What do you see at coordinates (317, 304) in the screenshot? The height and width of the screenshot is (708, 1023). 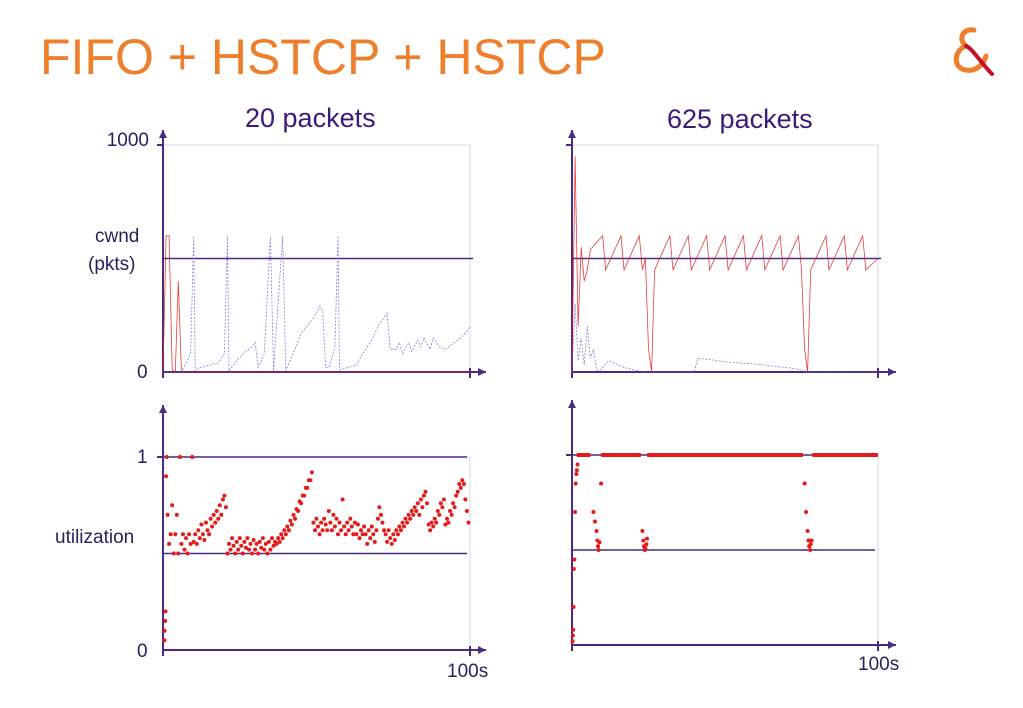 I see `cwnd-20-series-blue-line` at bounding box center [317, 304].